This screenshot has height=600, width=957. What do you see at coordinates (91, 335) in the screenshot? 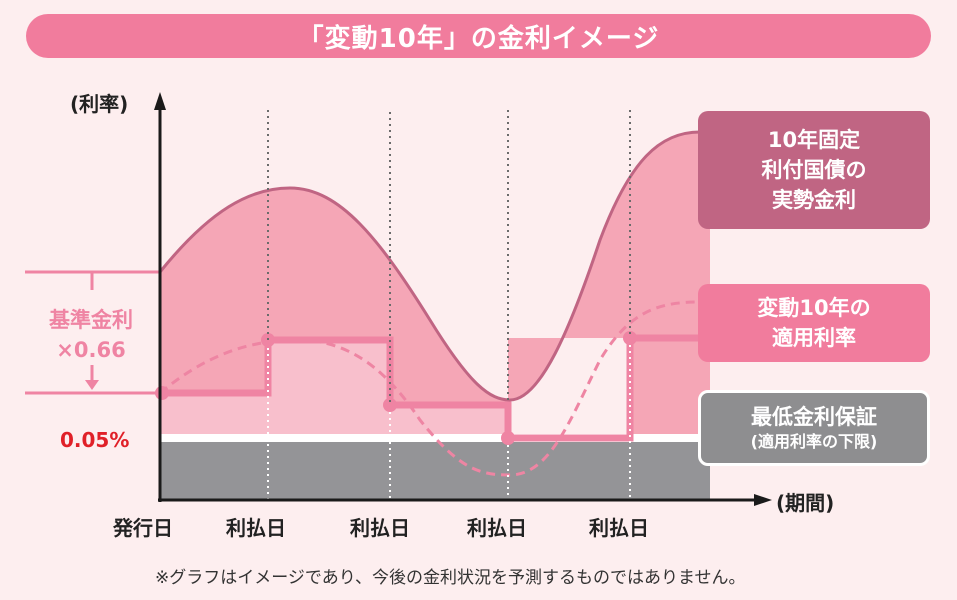
I see `base-rate-annotation: 基準金利 ×0.66` at bounding box center [91, 335].